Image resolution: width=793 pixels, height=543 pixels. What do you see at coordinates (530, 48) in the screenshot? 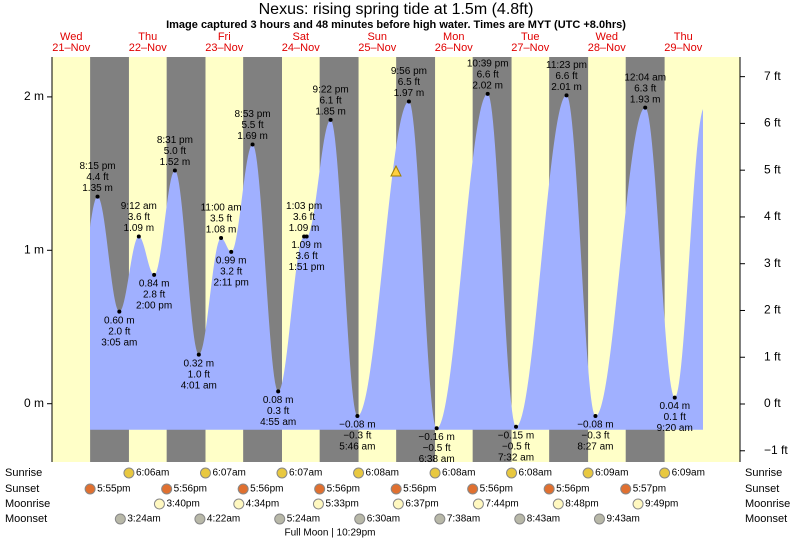
I see `day-date: 27–Nov` at bounding box center [530, 48].